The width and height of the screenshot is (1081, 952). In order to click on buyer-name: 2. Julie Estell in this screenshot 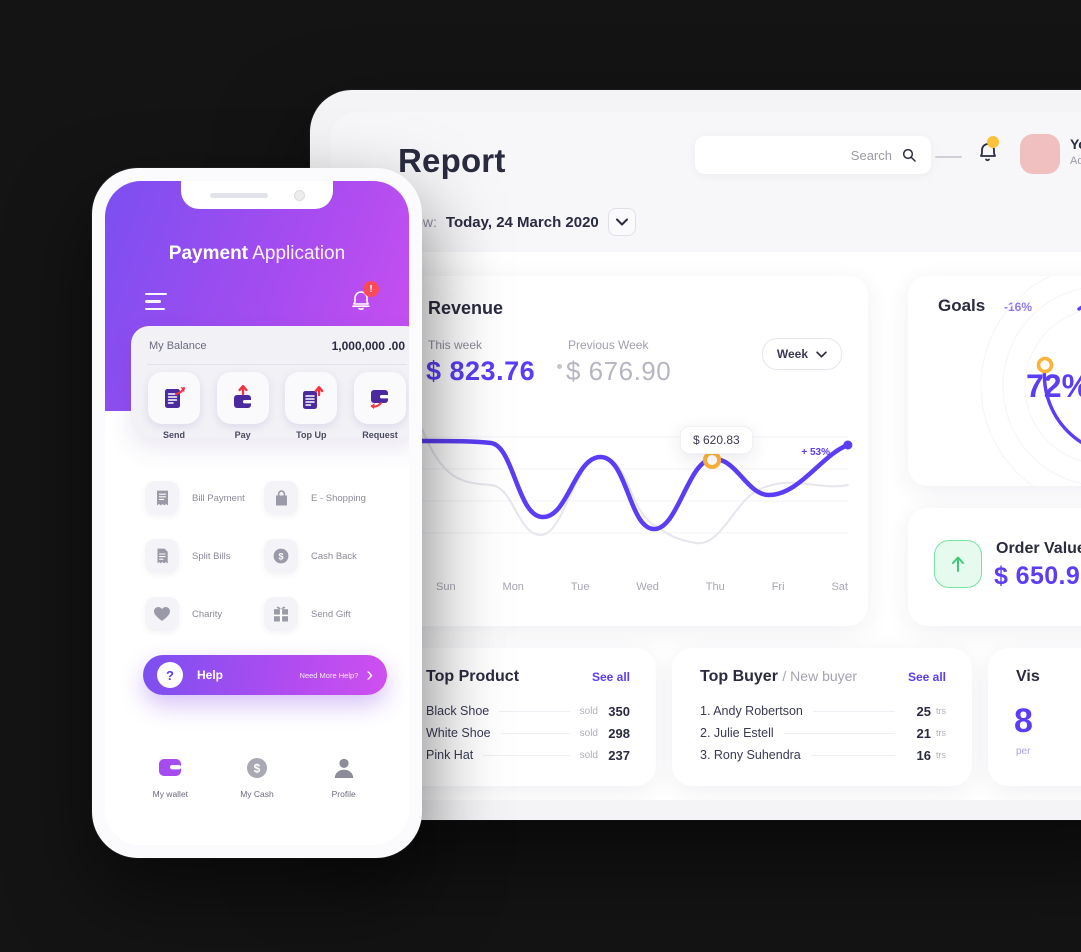, I will do `click(737, 733)`.